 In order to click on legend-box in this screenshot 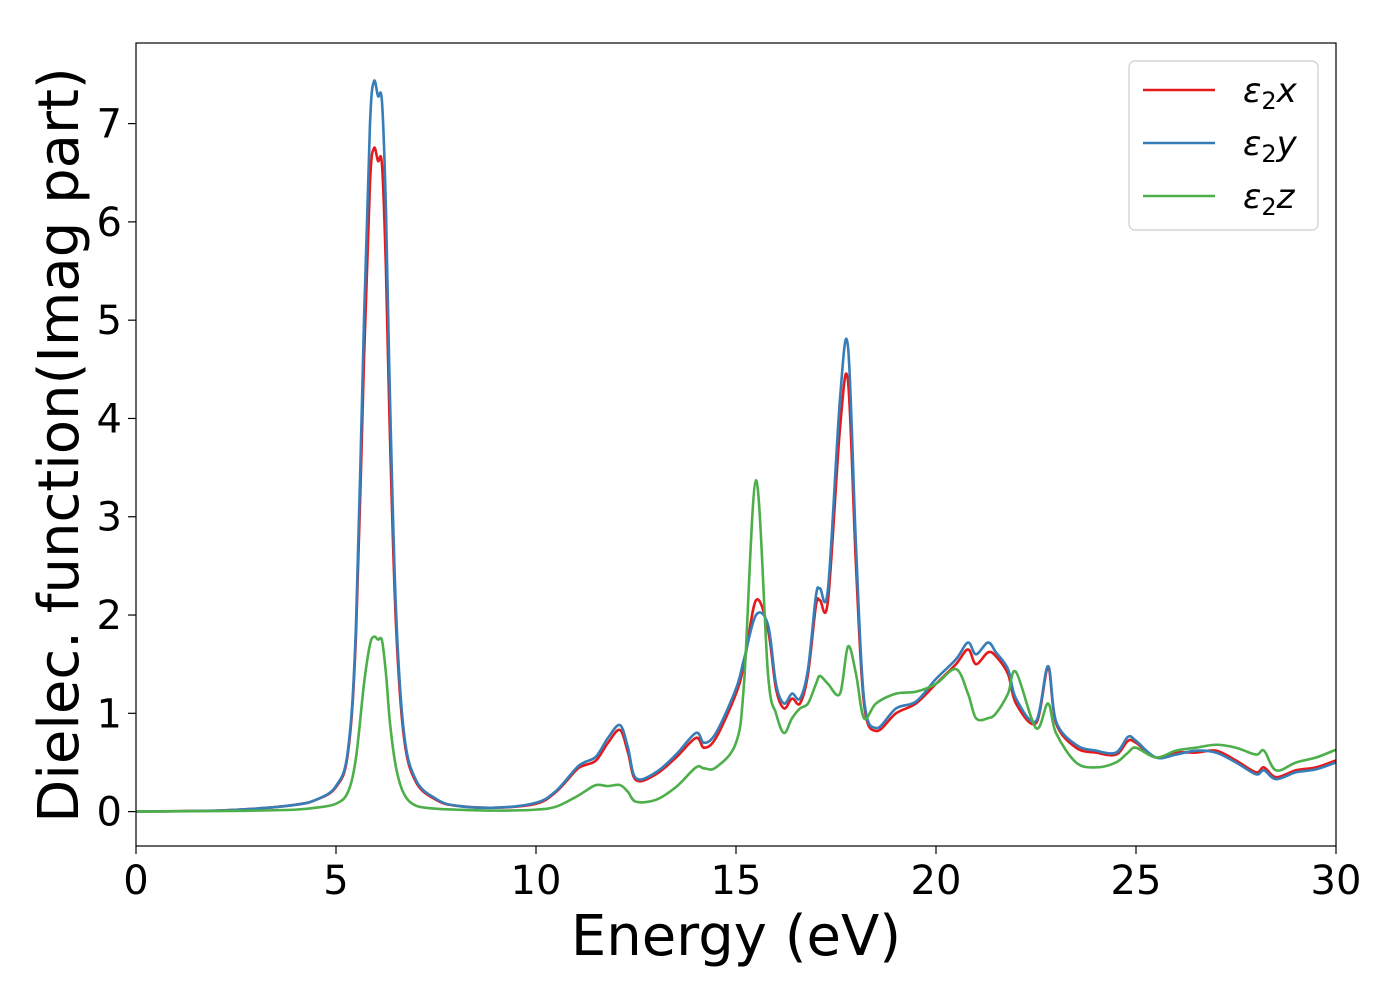, I will do `click(1223, 145)`.